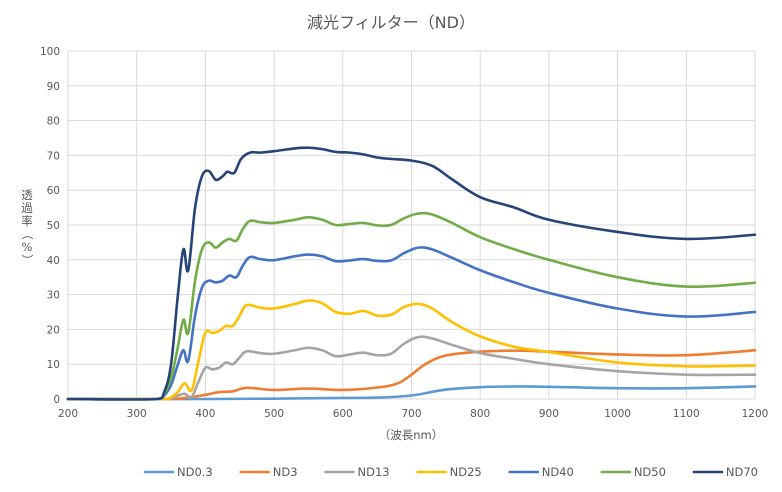 The height and width of the screenshot is (492, 782). I want to click on x-tick-label: 800, so click(480, 414).